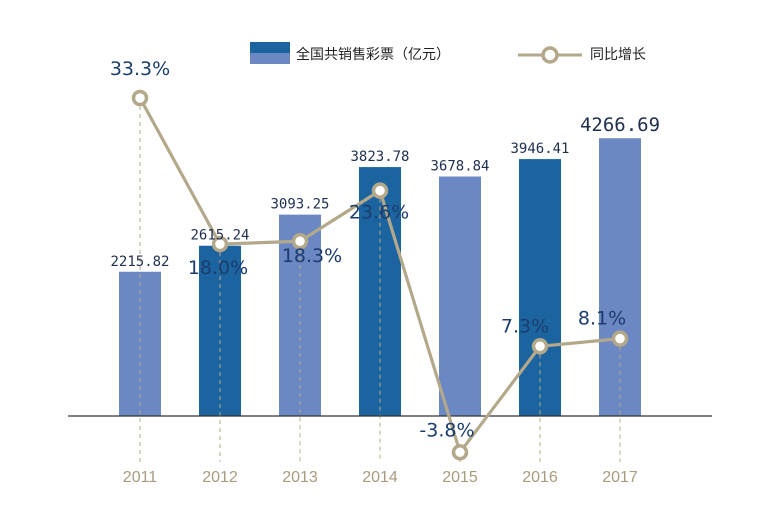 The width and height of the screenshot is (763, 530). I want to click on growth-label-2012: 18.0%, so click(218, 268).